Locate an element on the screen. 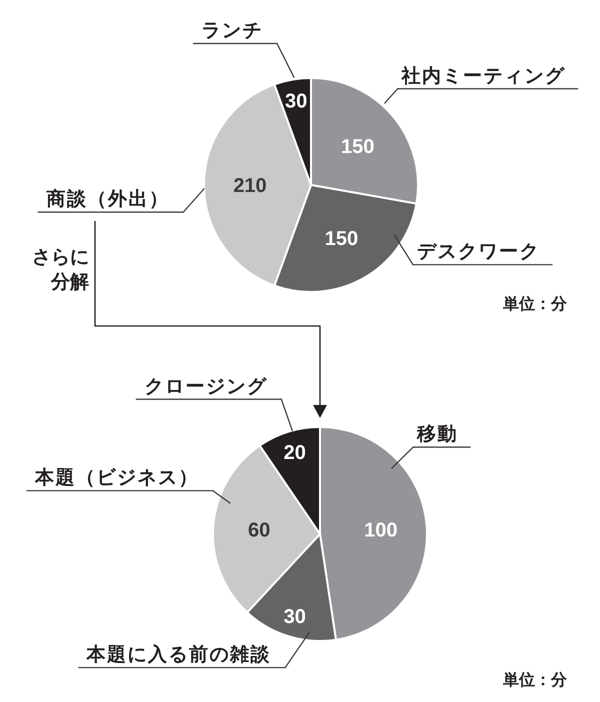  category-label: 移動 is located at coordinates (437, 435).